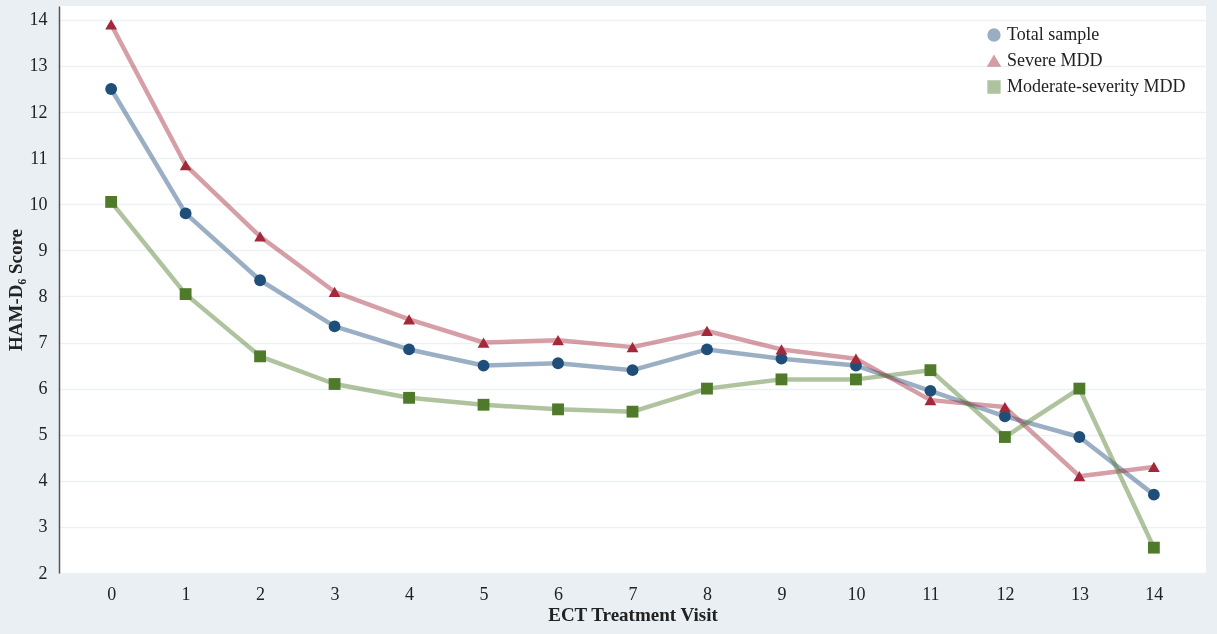 The height and width of the screenshot is (634, 1217). What do you see at coordinates (931, 593) in the screenshot?
I see `x-tick-label: 11` at bounding box center [931, 593].